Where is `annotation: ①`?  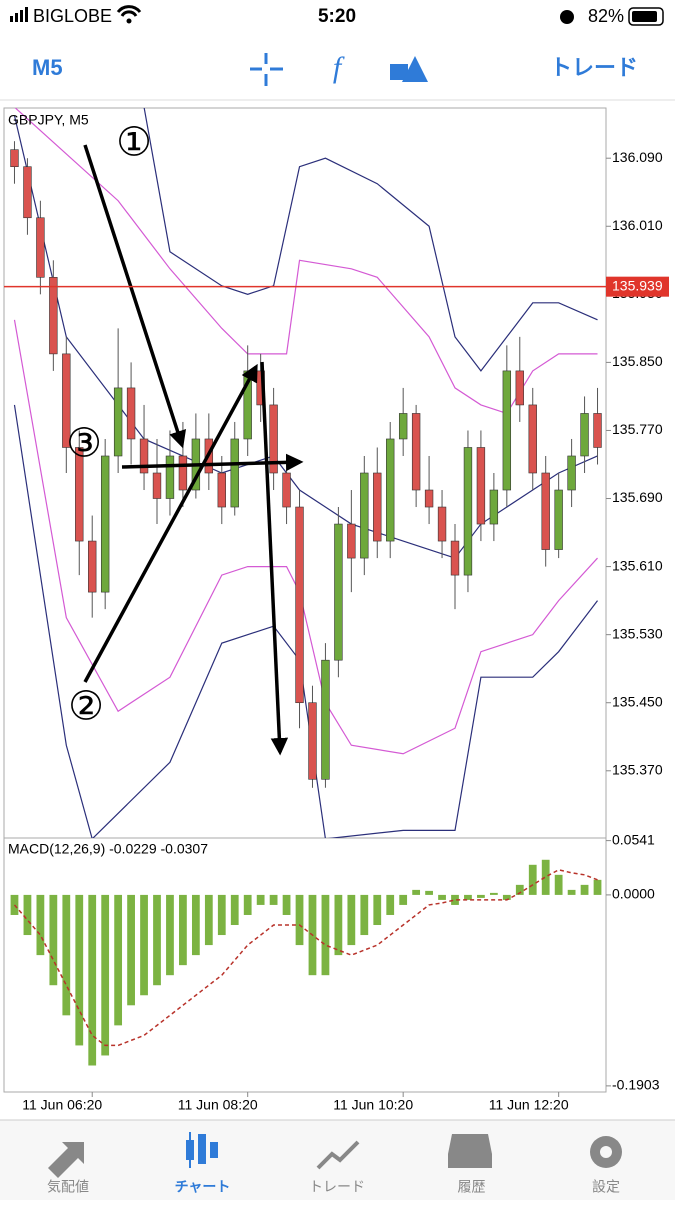
annotation: ① is located at coordinates (134, 143).